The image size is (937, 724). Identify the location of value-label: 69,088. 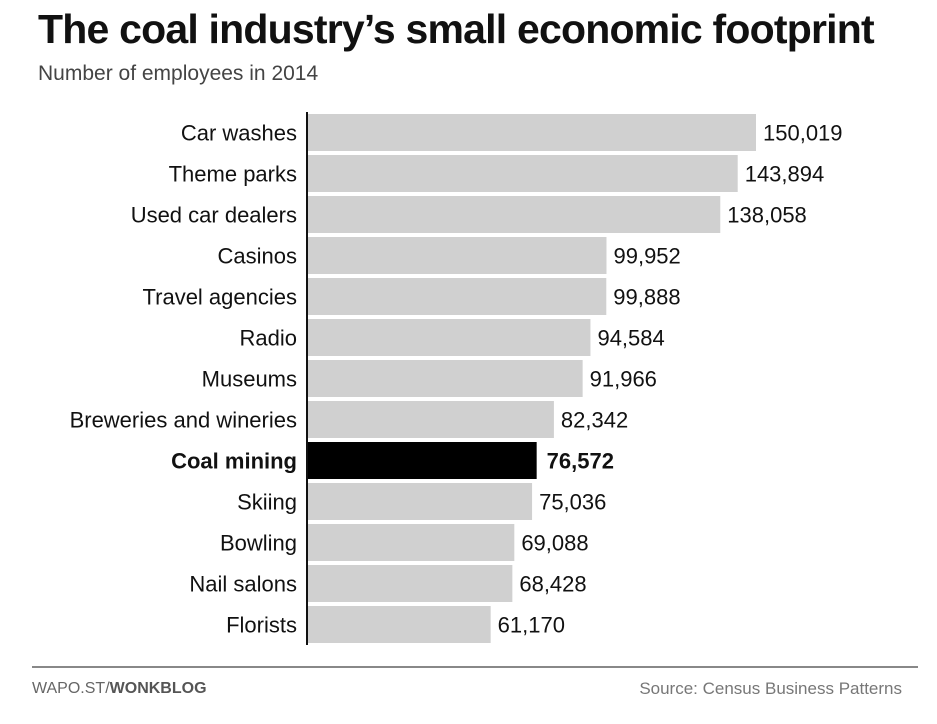
(554, 543).